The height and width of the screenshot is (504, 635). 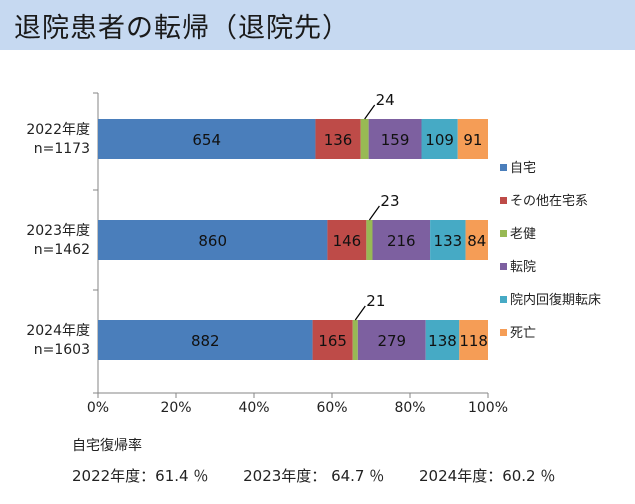 I want to click on category-label: n=1173, so click(x=62, y=149).